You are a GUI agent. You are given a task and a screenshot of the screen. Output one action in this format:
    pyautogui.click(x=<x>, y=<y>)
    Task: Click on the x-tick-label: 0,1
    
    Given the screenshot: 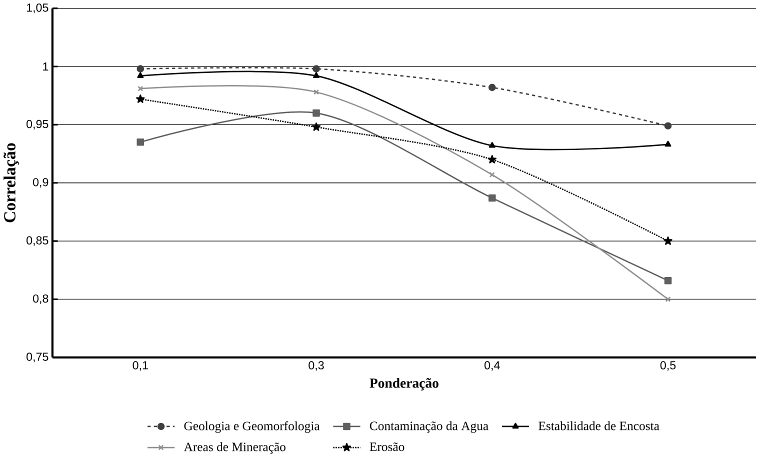 What is the action you would take?
    pyautogui.click(x=140, y=366)
    